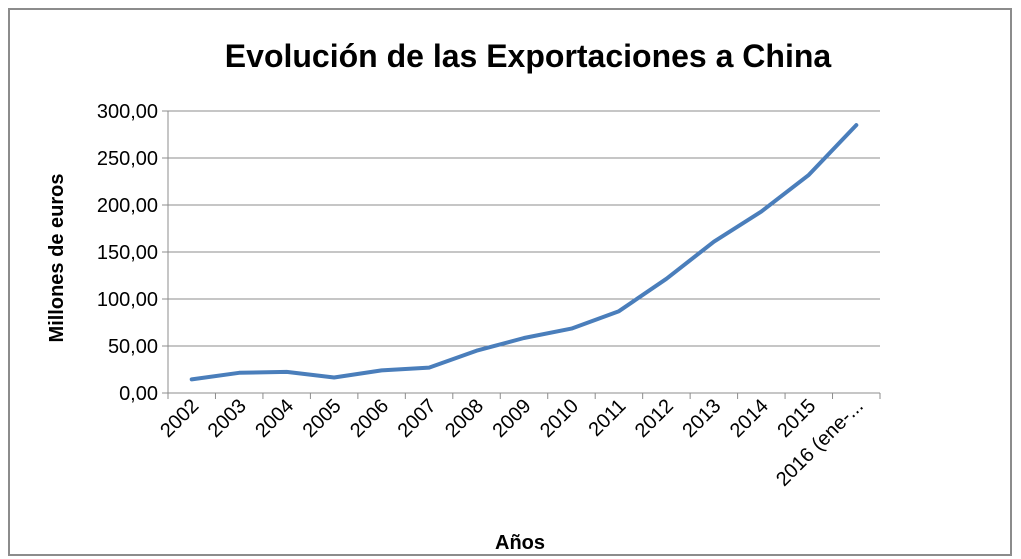 This screenshot has height=559, width=1021. Describe the element at coordinates (749, 418) in the screenshot. I see `x-tick-label: 2014` at that location.